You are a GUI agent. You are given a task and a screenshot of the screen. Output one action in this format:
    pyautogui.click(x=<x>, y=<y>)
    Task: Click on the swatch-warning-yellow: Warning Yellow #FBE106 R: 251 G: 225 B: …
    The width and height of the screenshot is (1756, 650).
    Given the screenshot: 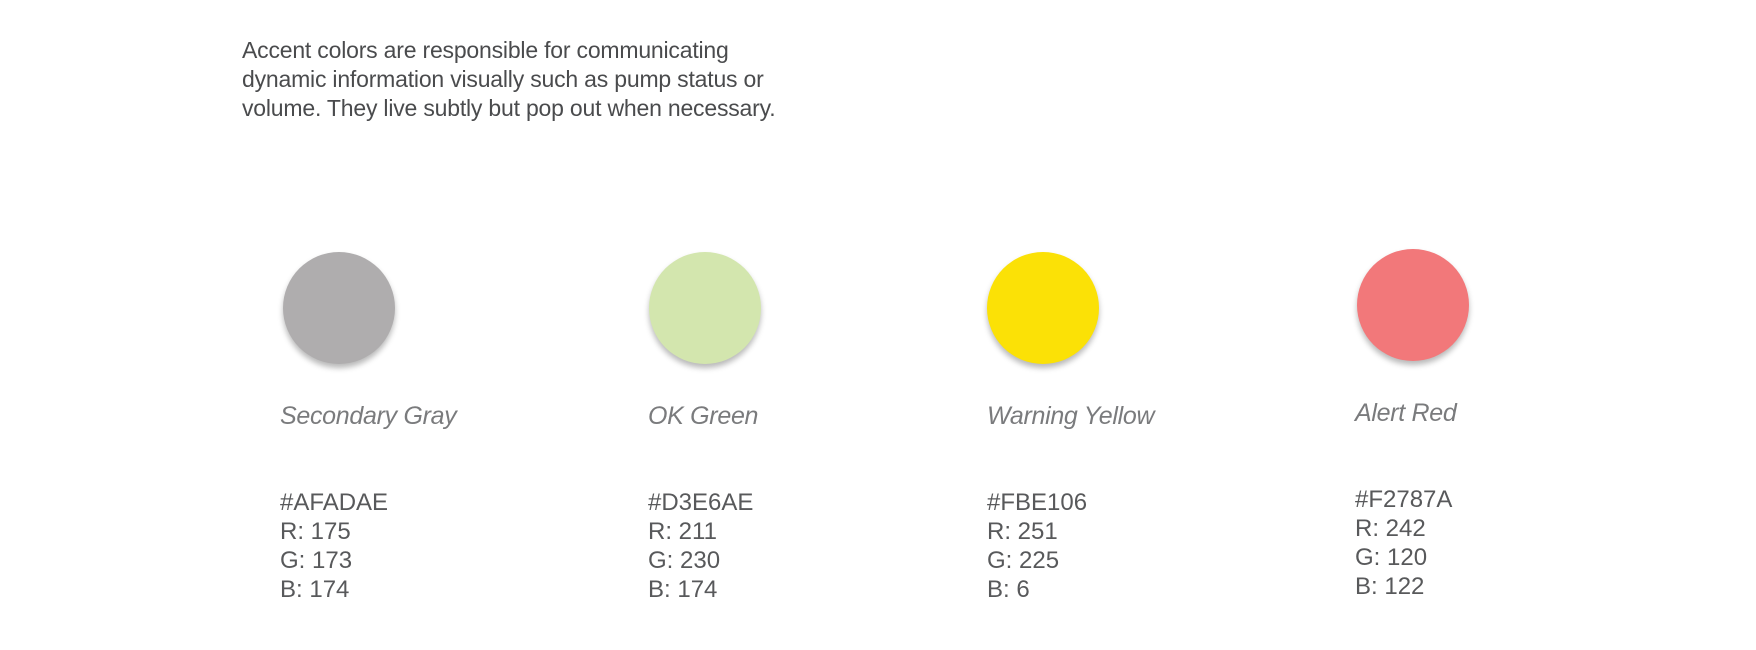 What is the action you would take?
    pyautogui.click(x=1167, y=450)
    